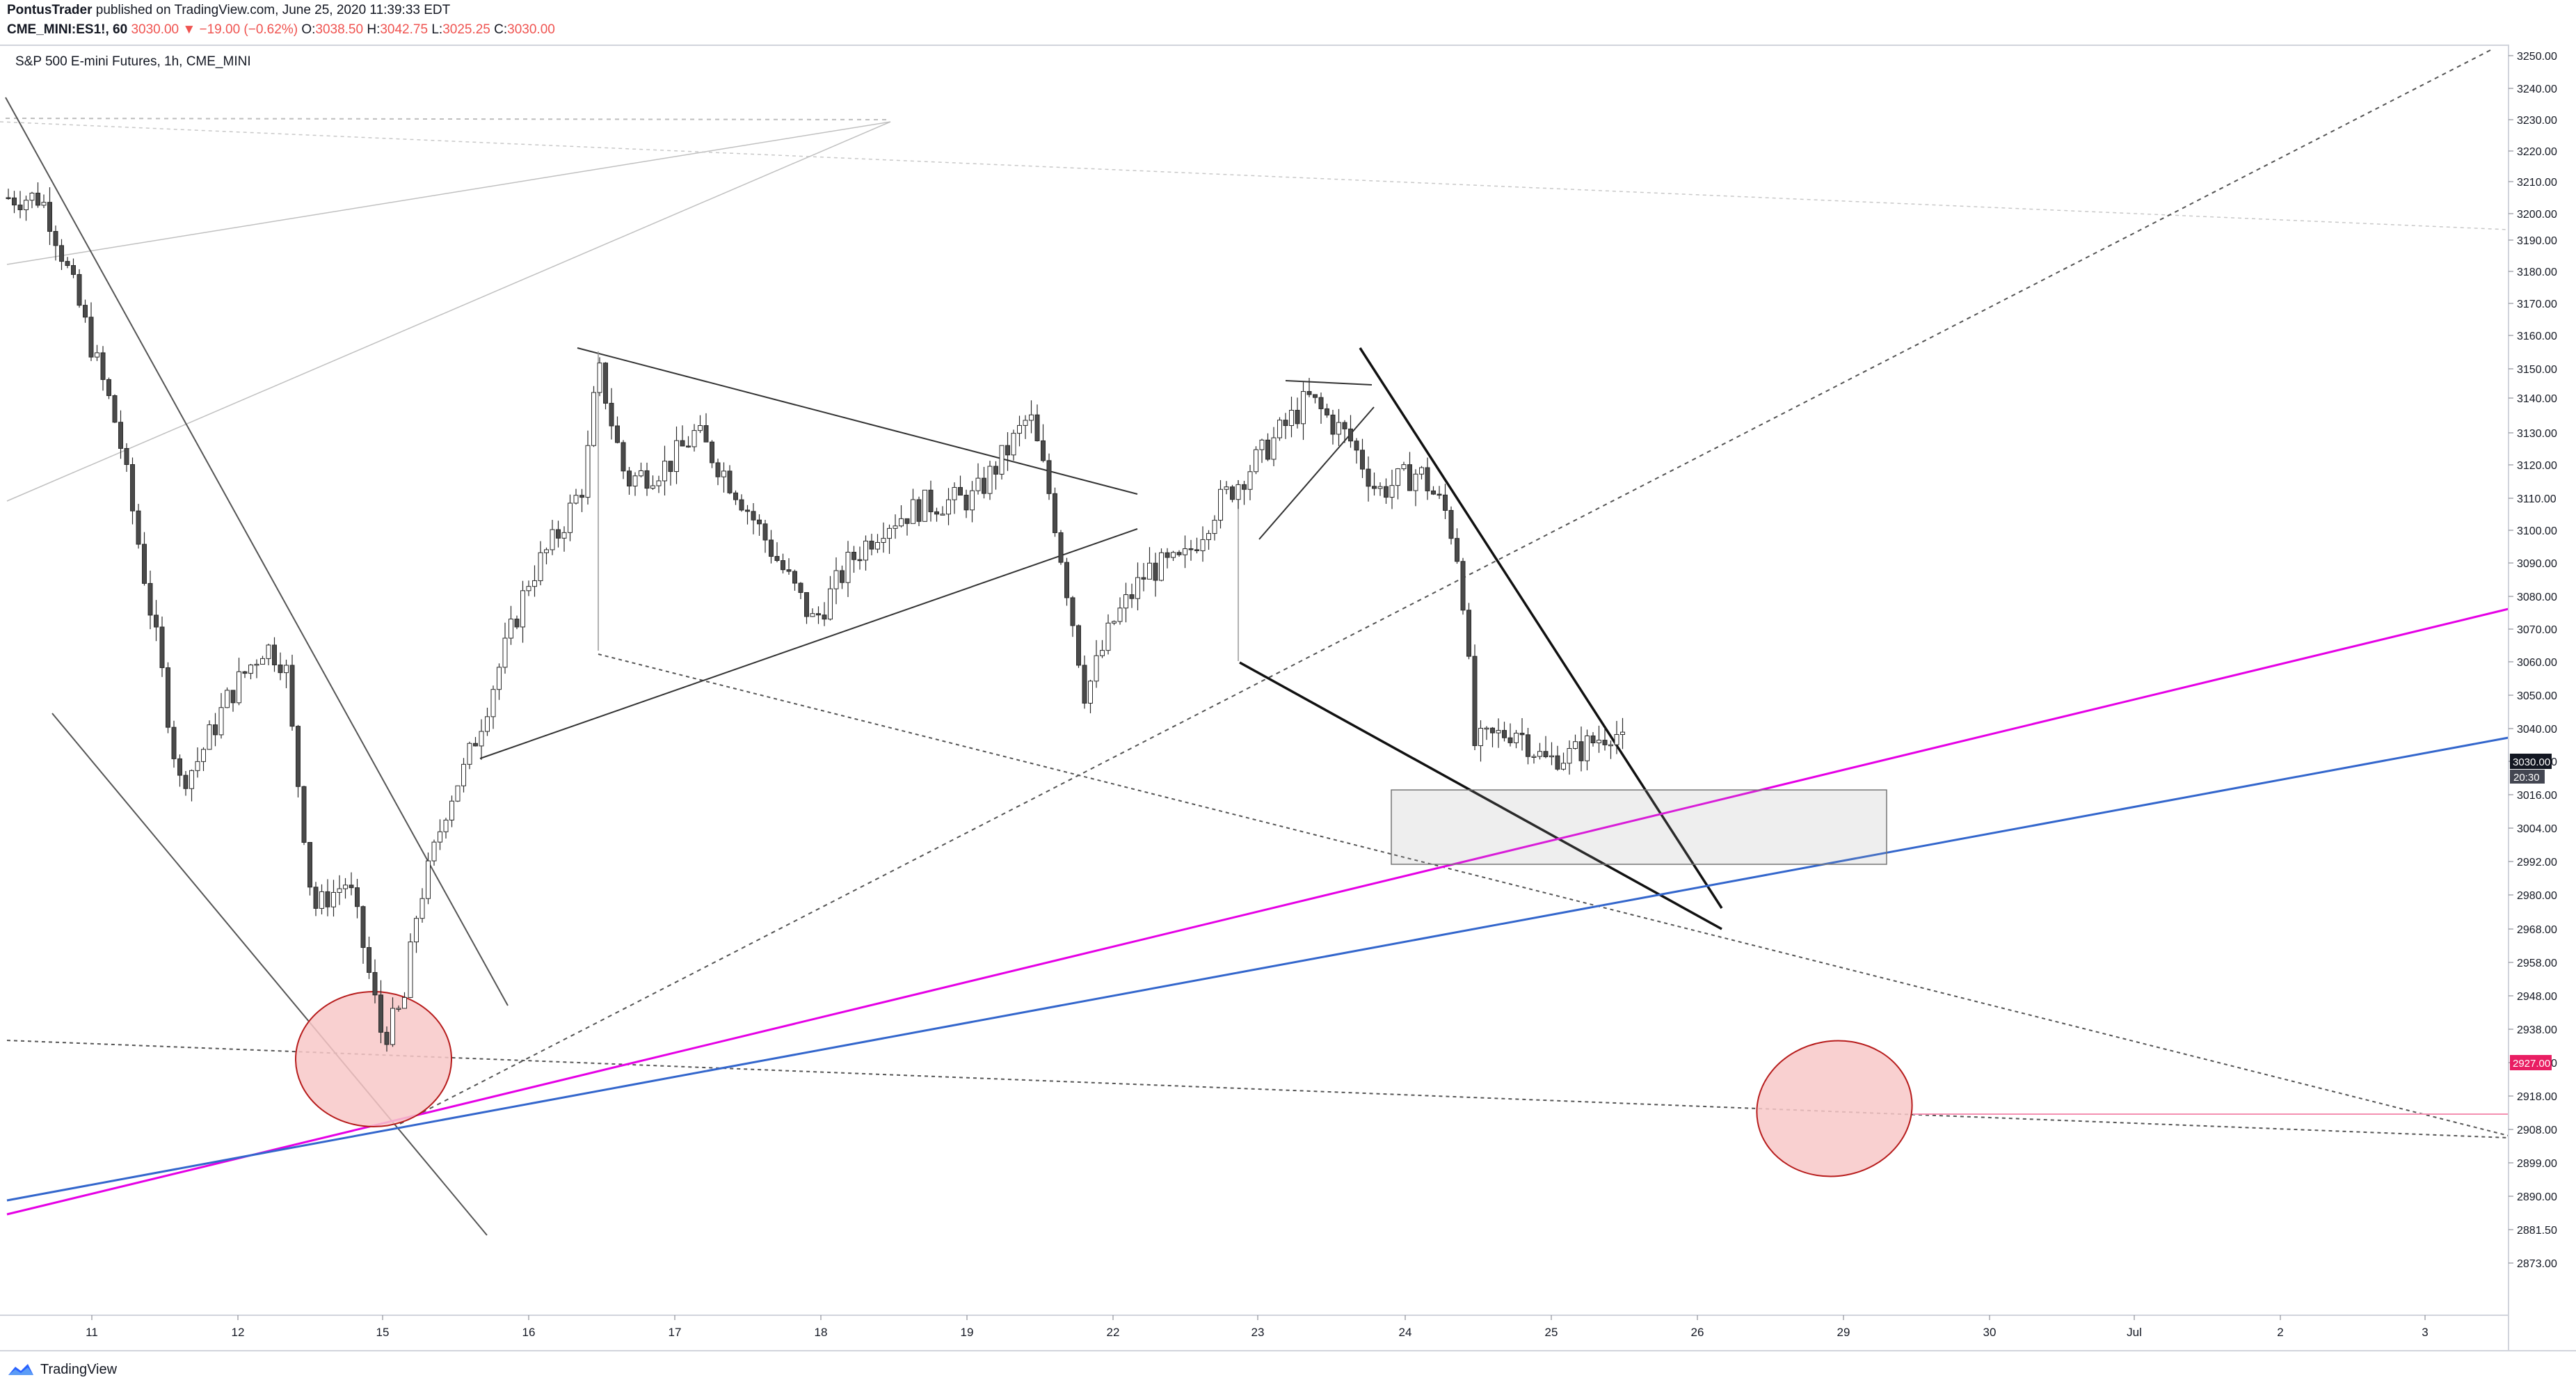 This screenshot has width=2576, height=1389. Describe the element at coordinates (1329, 383) in the screenshot. I see `flag-top` at that location.